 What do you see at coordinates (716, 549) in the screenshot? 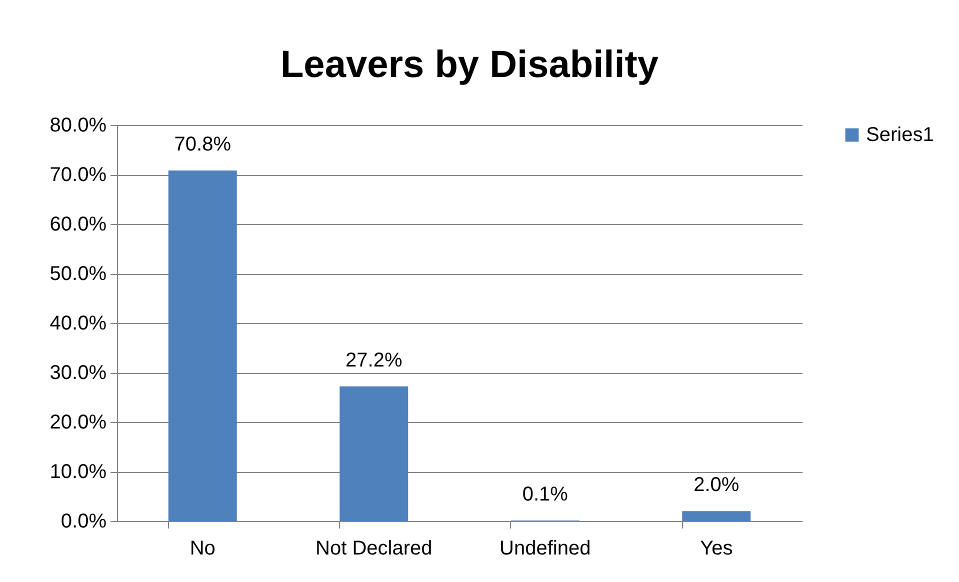
I see `x-tick-label: Yes` at bounding box center [716, 549].